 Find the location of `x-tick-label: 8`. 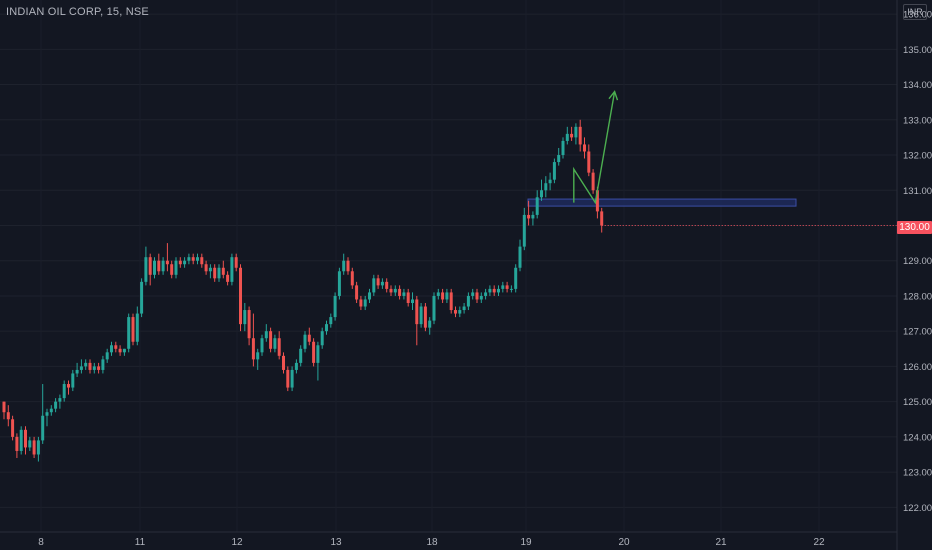

x-tick-label: 8 is located at coordinates (41, 542).